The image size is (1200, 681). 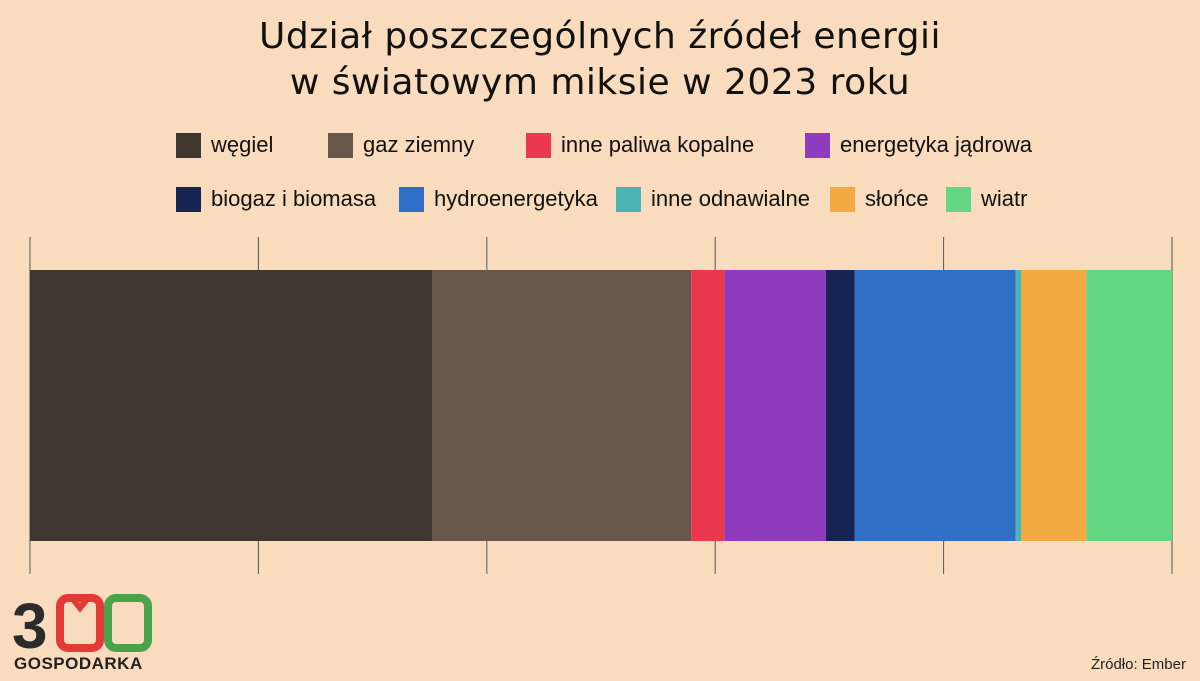 What do you see at coordinates (1138, 664) in the screenshot?
I see `source-note: Źródło: Ember` at bounding box center [1138, 664].